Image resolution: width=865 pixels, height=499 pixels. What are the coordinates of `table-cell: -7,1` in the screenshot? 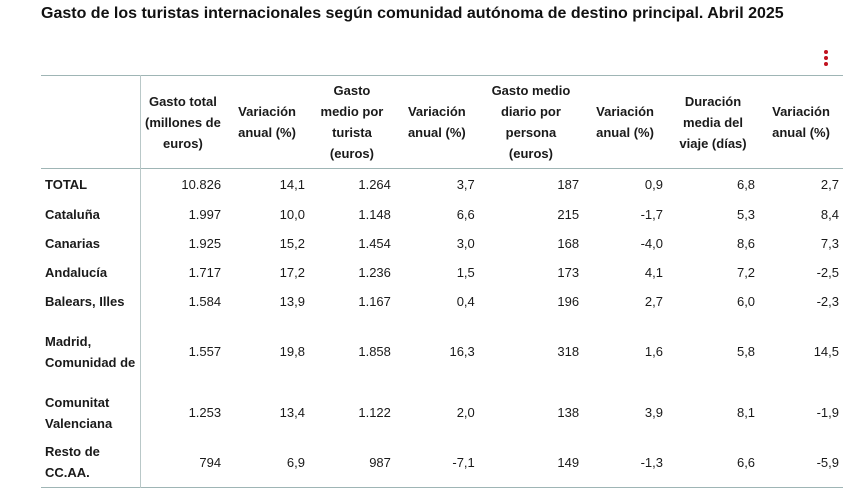 It's located at (463, 462).